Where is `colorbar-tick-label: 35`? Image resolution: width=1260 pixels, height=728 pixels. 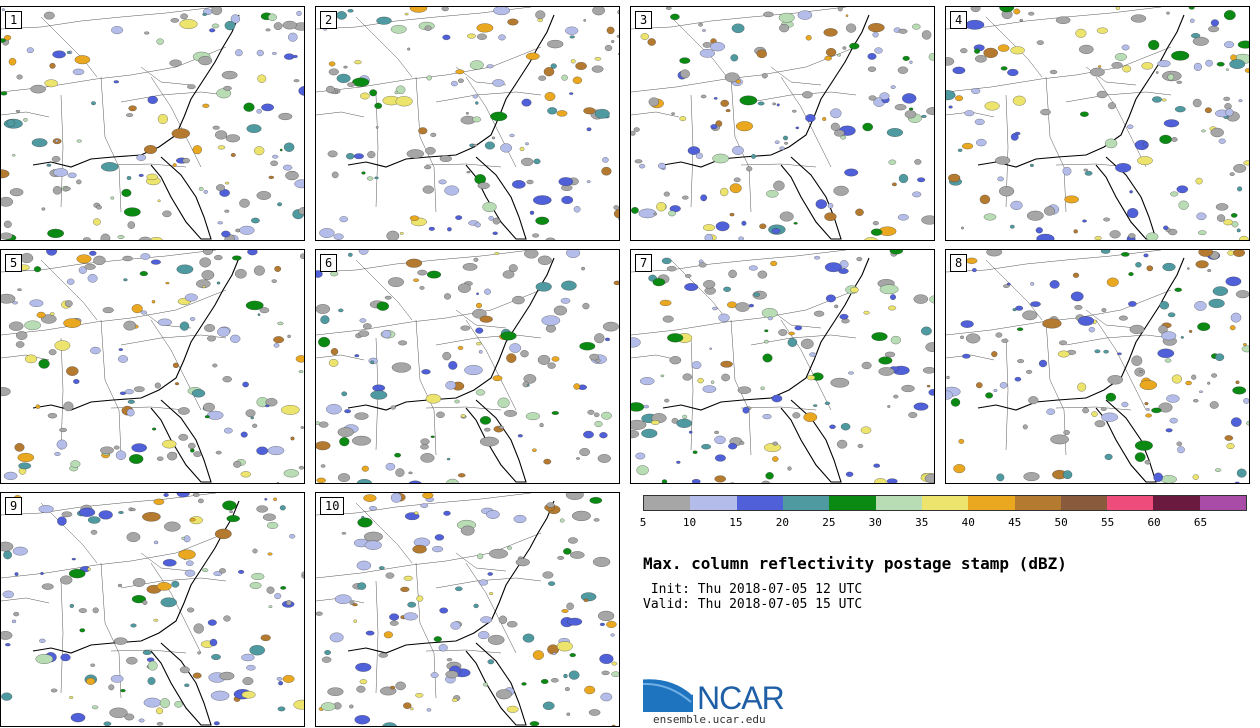
colorbar-tick-label: 35 is located at coordinates (922, 522).